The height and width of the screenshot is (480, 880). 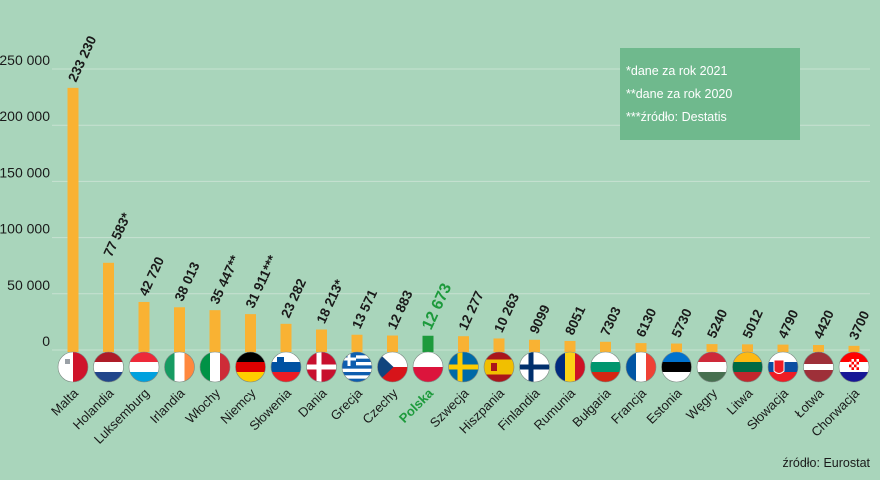 I want to click on category-label: Irlandia, so click(x=167, y=405).